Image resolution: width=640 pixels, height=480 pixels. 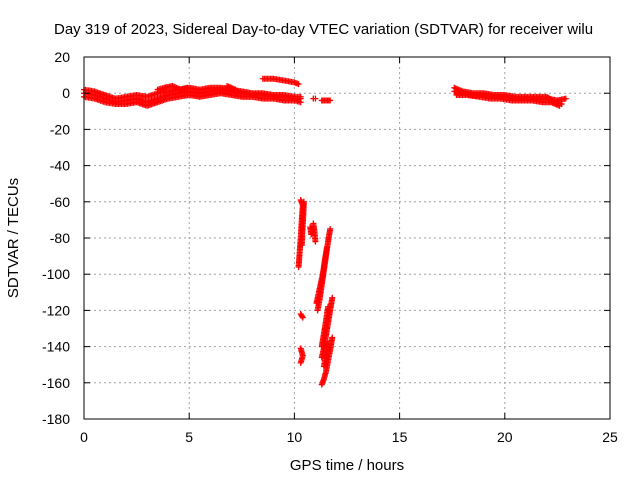 What do you see at coordinates (60, 129) in the screenshot?
I see `y-tick-label: -20` at bounding box center [60, 129].